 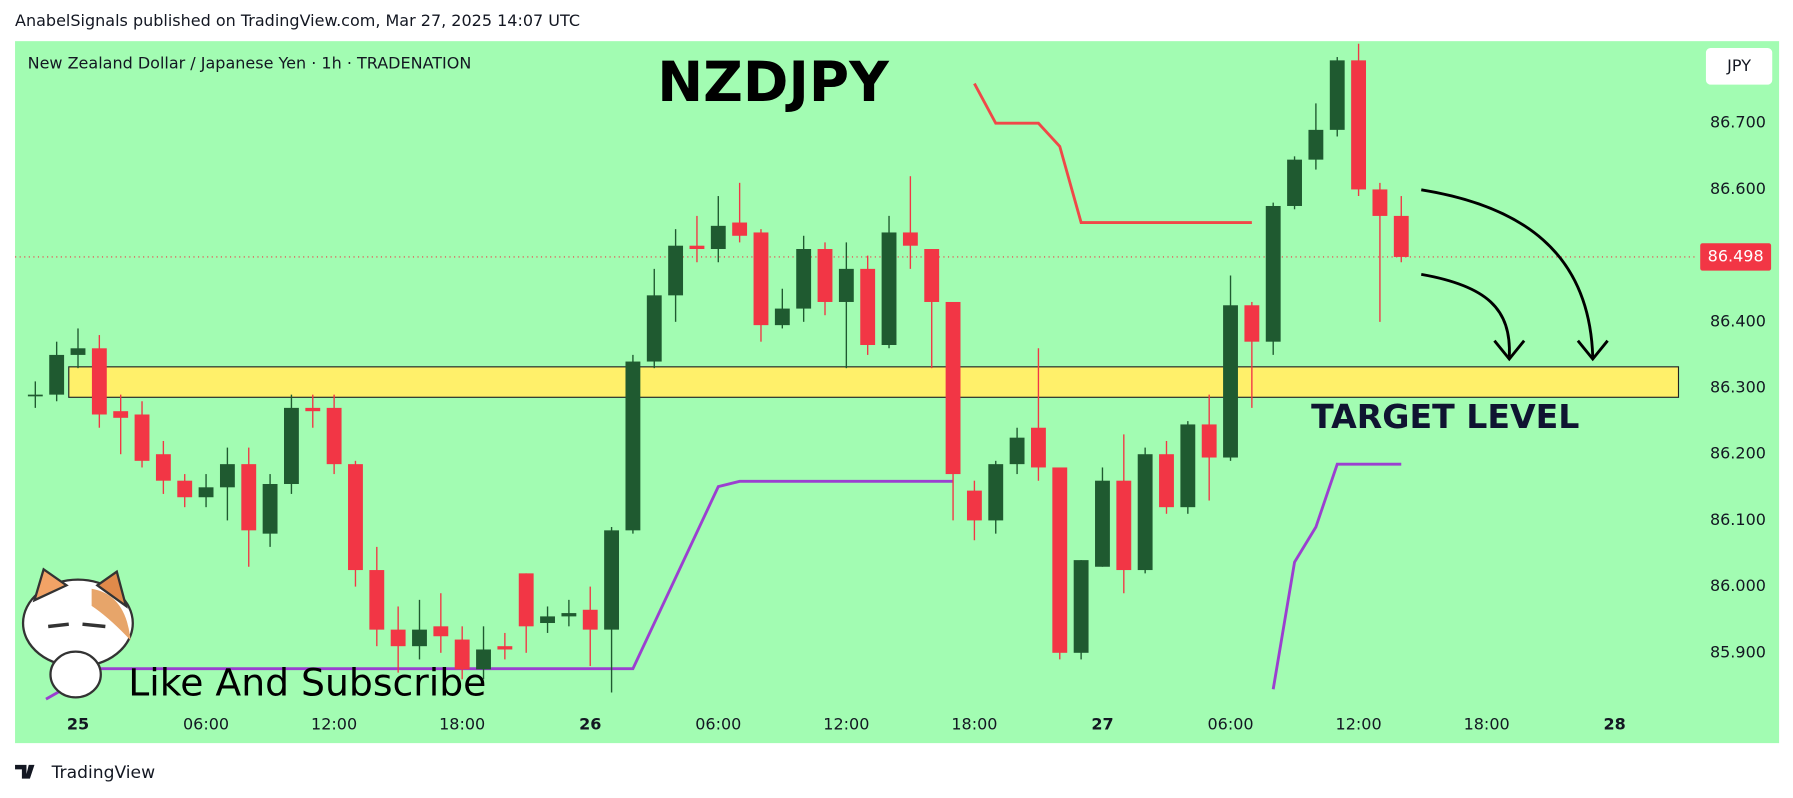 I want to click on chart-title: NZDJPY, so click(x=773, y=82).